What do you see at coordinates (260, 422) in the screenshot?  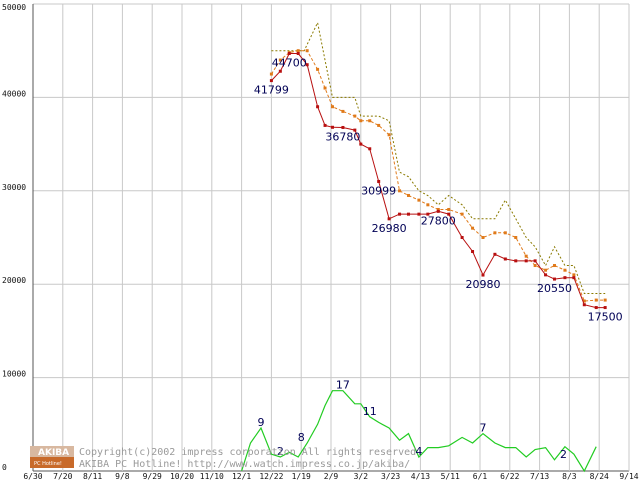 I see `shop-count-label: 9` at bounding box center [260, 422].